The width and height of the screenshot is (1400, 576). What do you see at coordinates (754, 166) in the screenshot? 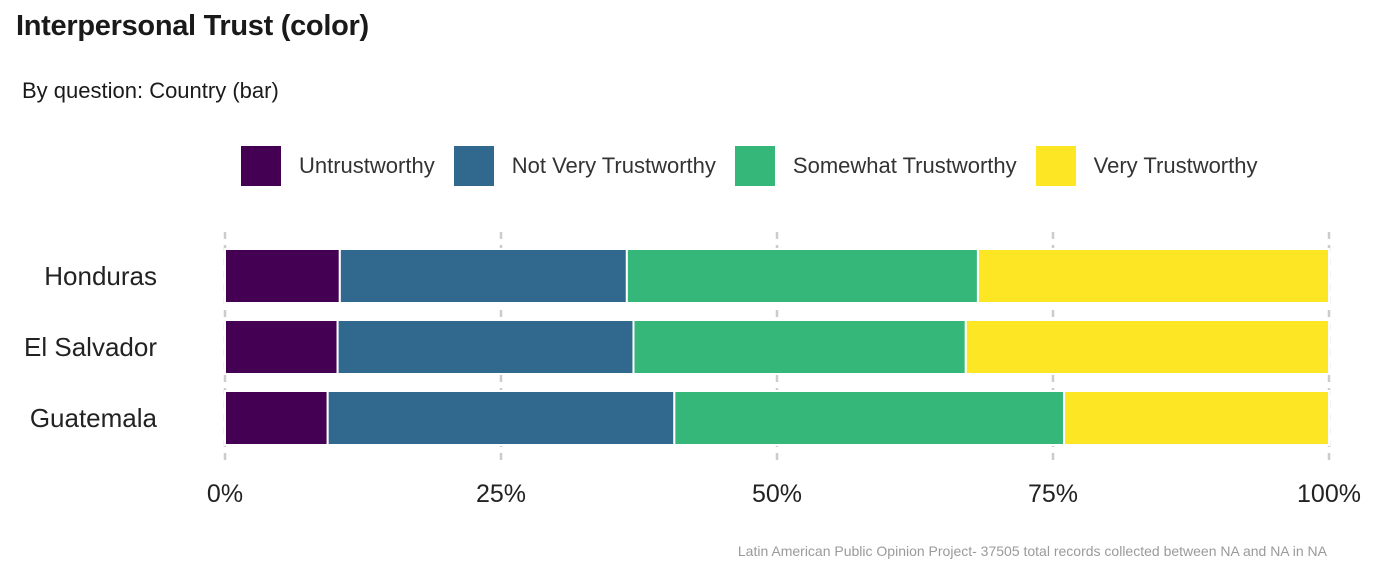
I see `legend-swatch-somewhat-trustworthy` at bounding box center [754, 166].